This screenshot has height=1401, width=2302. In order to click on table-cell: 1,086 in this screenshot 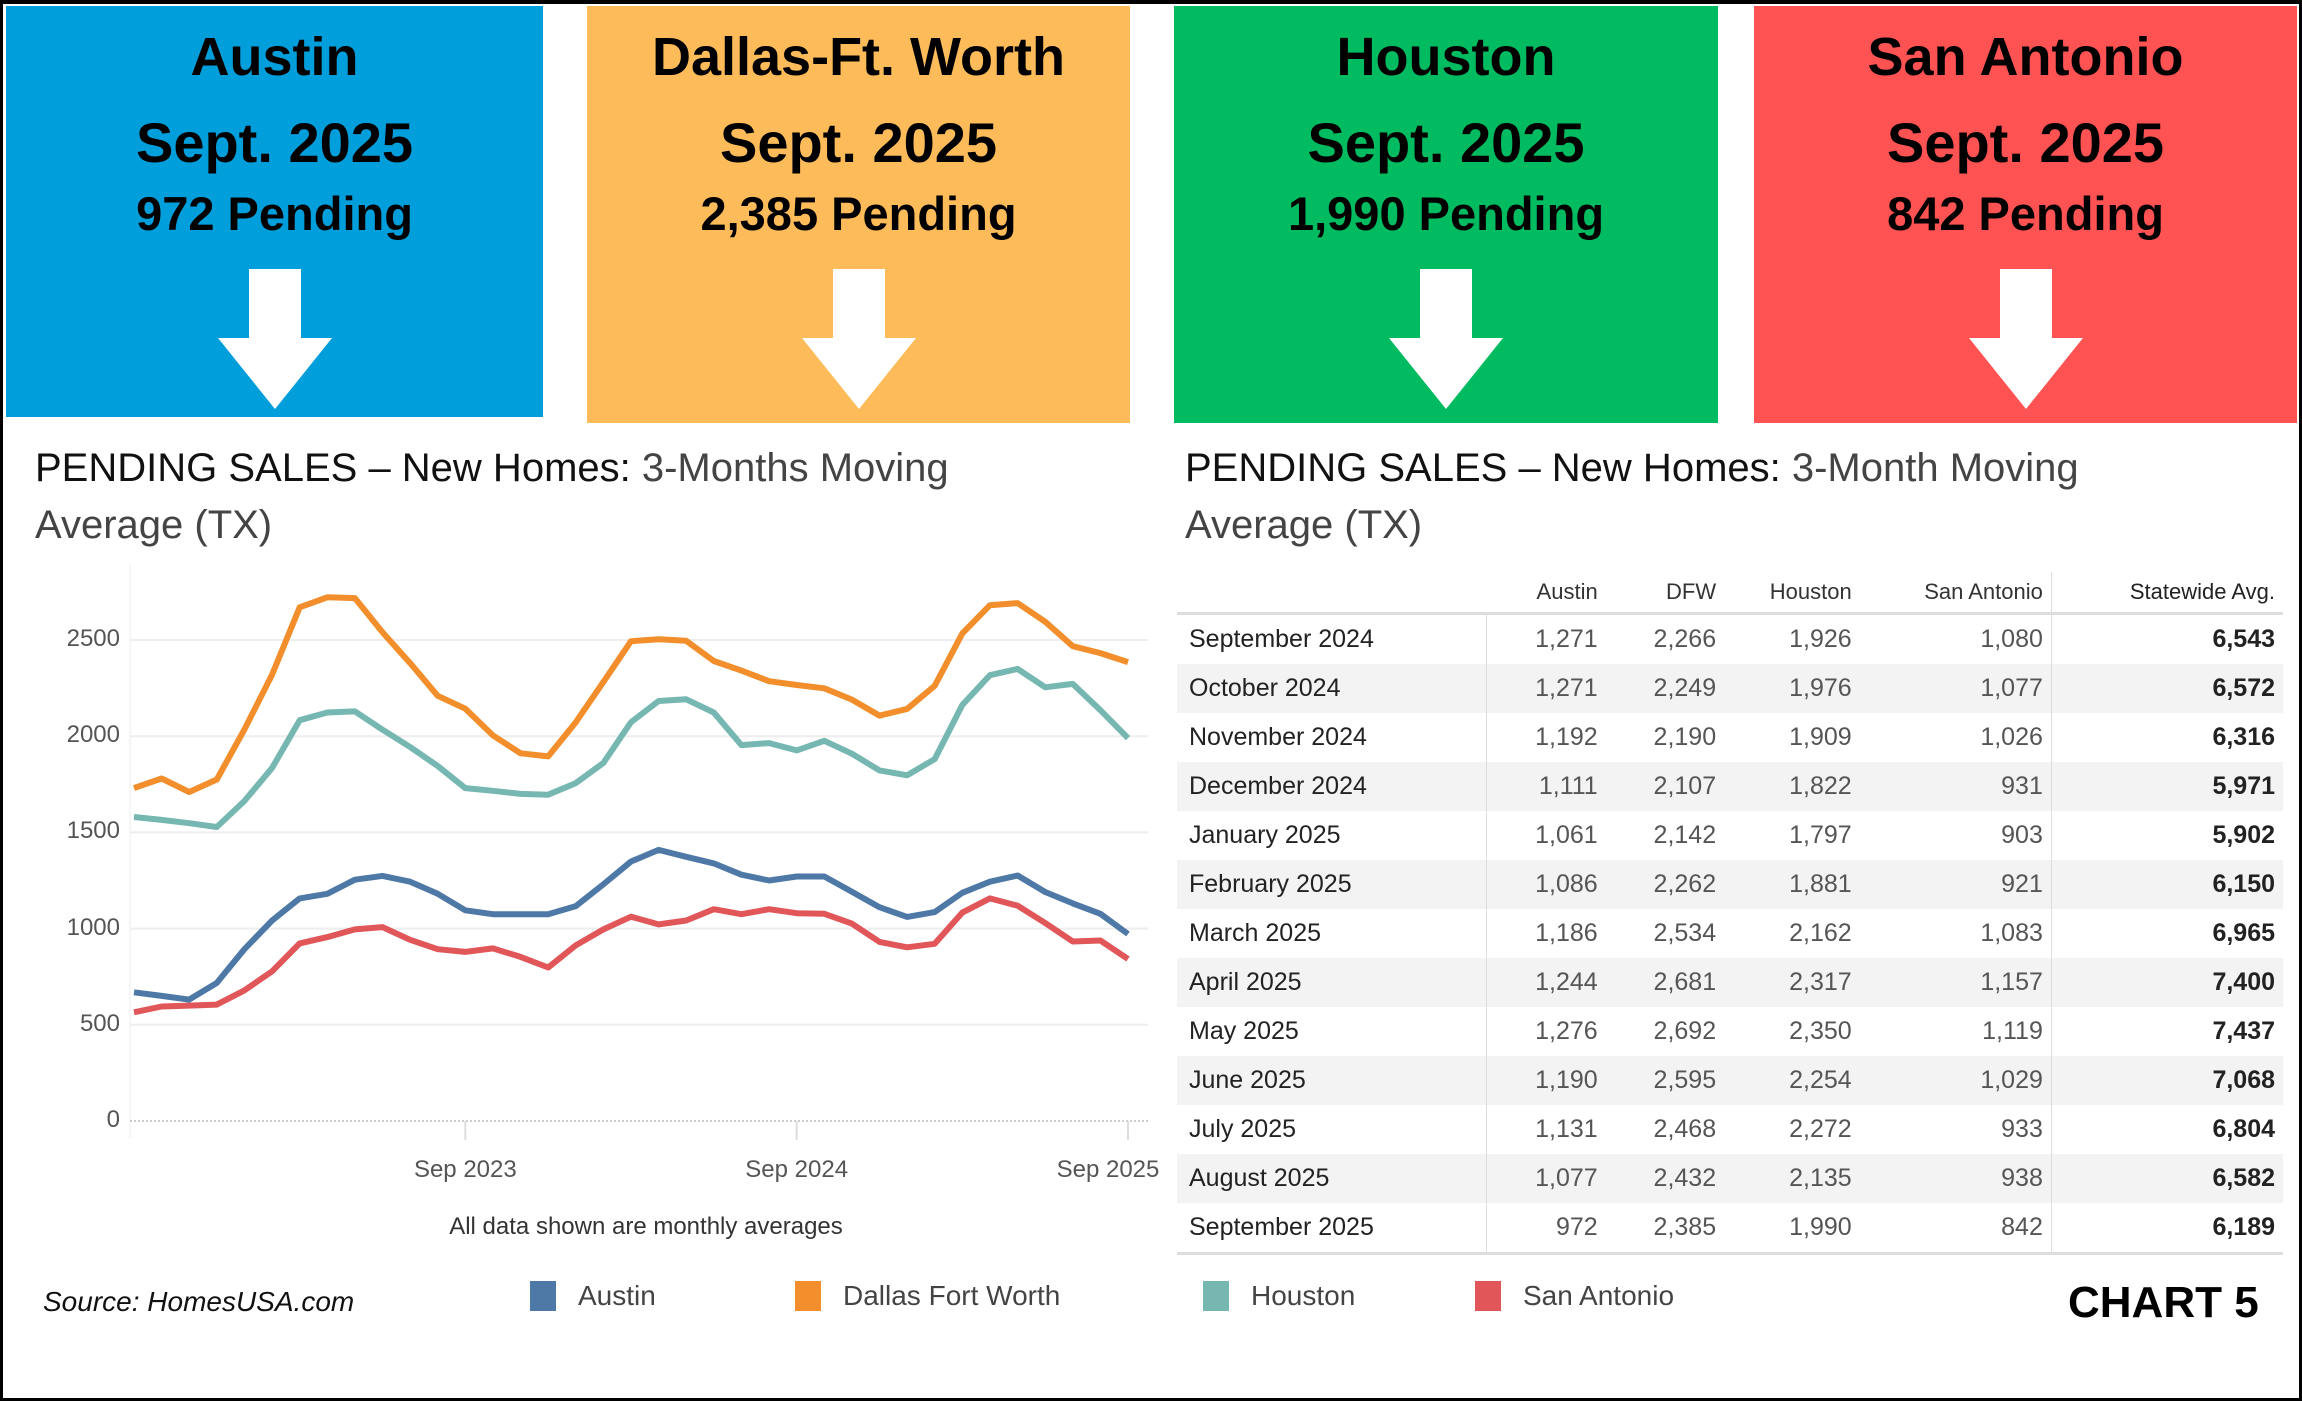, I will do `click(1546, 884)`.